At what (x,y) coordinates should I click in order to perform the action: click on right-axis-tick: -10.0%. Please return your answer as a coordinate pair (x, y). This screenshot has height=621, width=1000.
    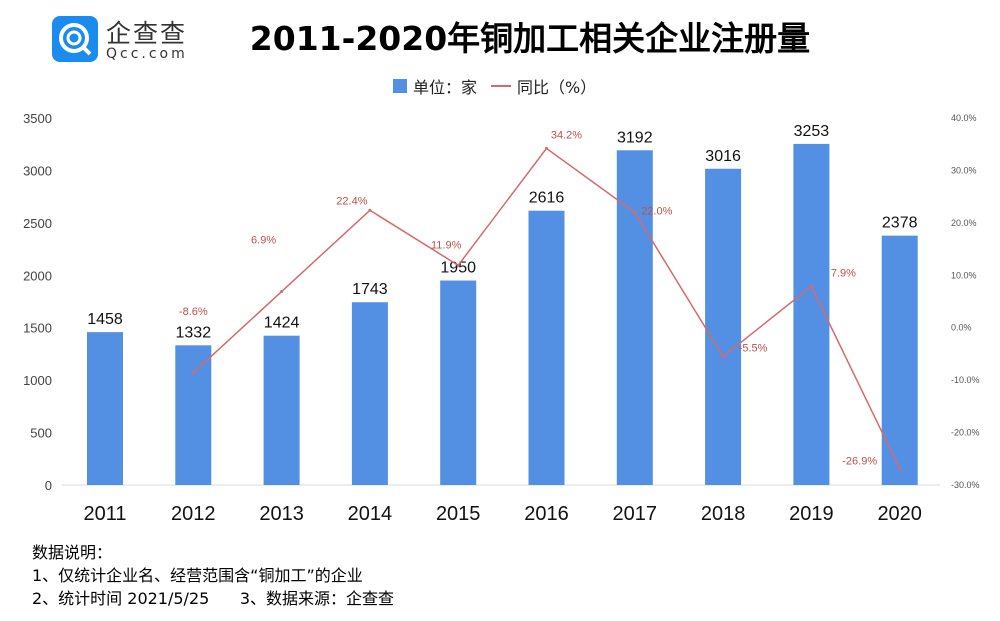
    Looking at the image, I should click on (965, 380).